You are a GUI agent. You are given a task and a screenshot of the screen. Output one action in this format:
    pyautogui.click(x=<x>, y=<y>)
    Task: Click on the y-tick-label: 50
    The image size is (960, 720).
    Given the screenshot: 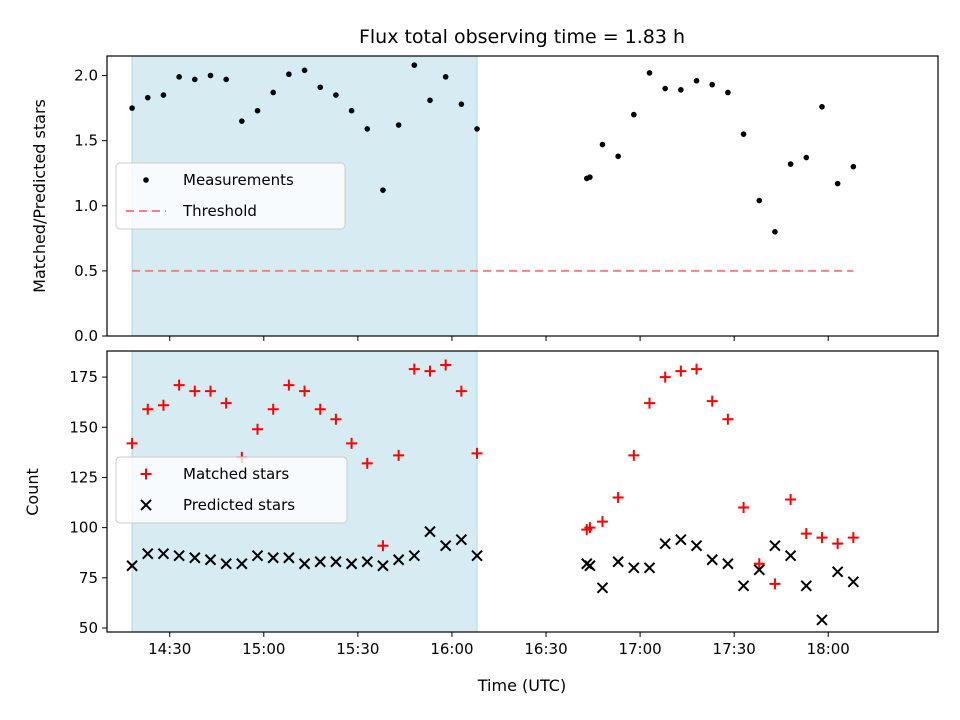 What is the action you would take?
    pyautogui.click(x=88, y=628)
    